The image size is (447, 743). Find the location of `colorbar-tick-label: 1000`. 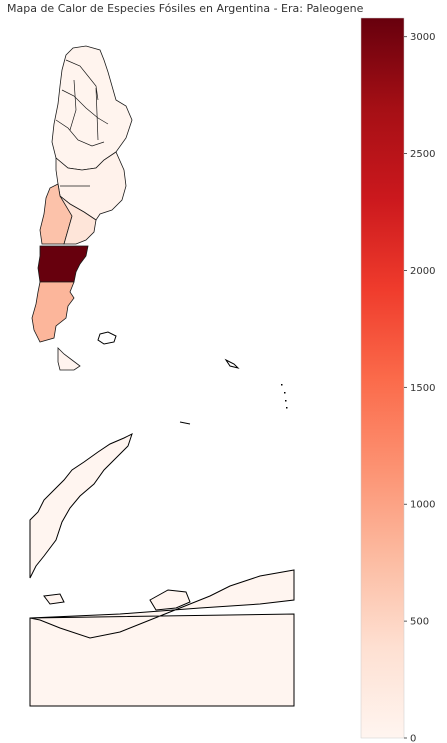

colorbar-tick-label: 1000 is located at coordinates (422, 505).